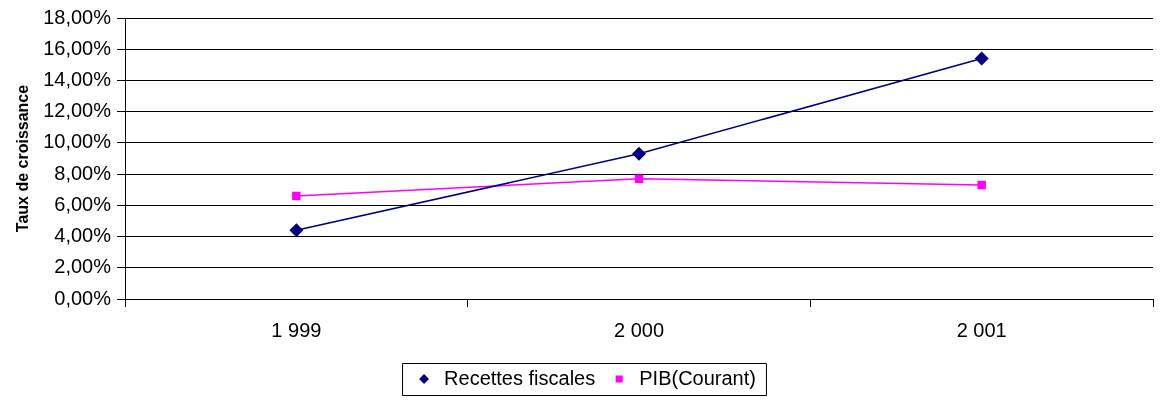 The height and width of the screenshot is (401, 1160). Describe the element at coordinates (83, 297) in the screenshot. I see `y-tick-label: 0,00%` at that location.